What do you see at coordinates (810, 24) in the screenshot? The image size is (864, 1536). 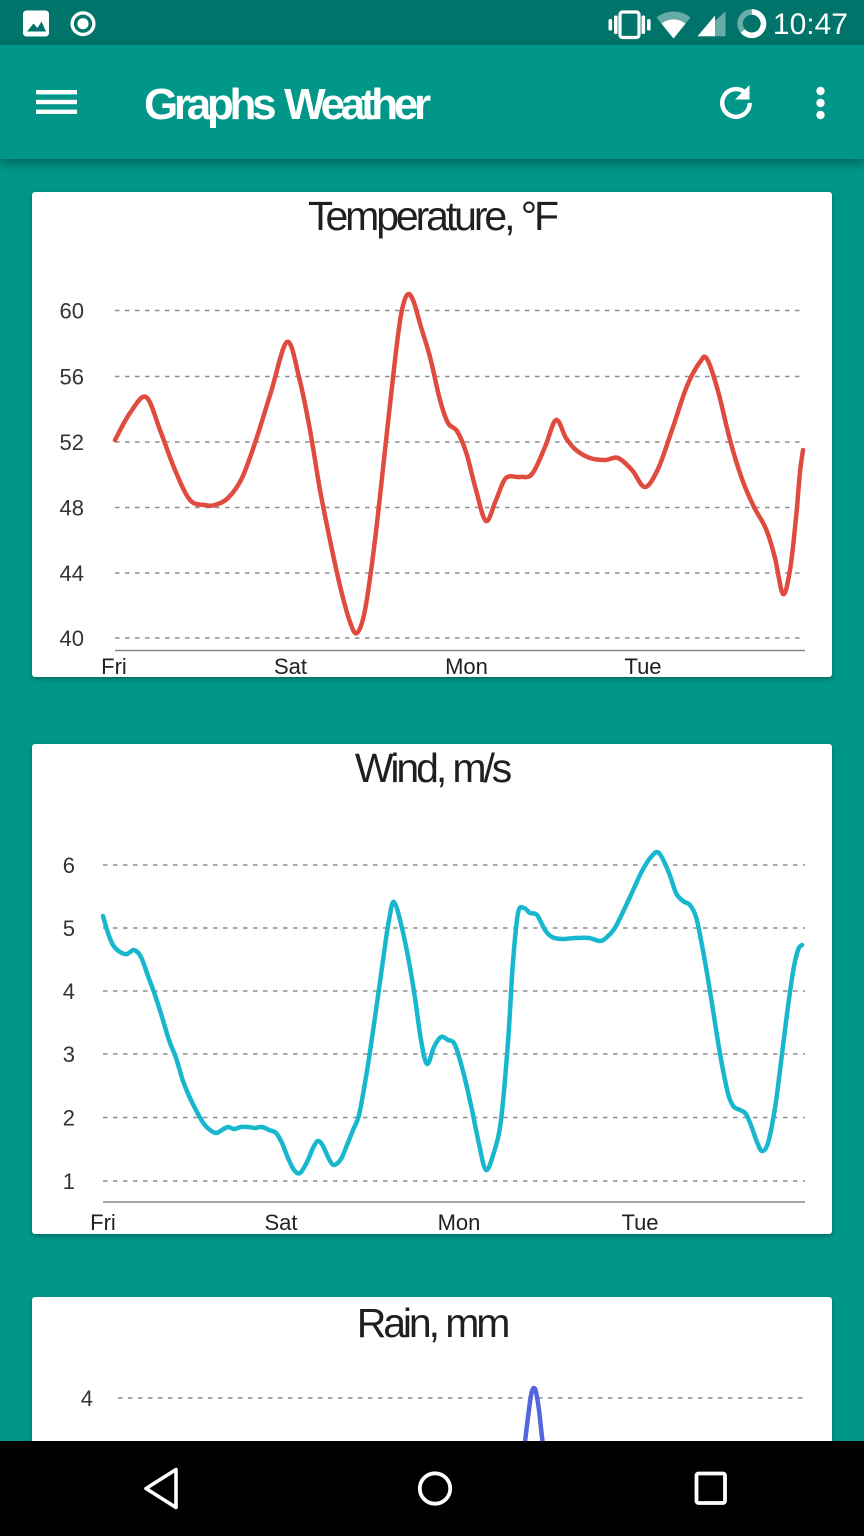 I see `svg-text: 10:47` at bounding box center [810, 24].